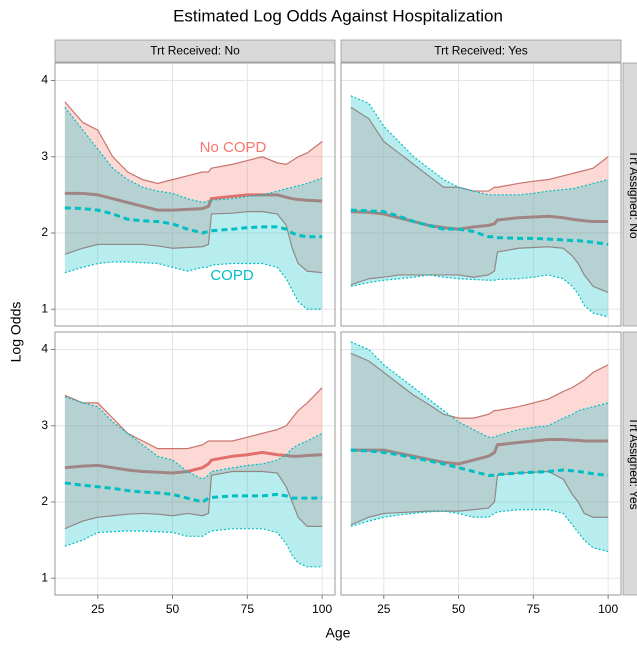 The image size is (637, 649). Describe the element at coordinates (632, 463) in the screenshot. I see `strip-label: Trt Assigned: Yes` at that location.